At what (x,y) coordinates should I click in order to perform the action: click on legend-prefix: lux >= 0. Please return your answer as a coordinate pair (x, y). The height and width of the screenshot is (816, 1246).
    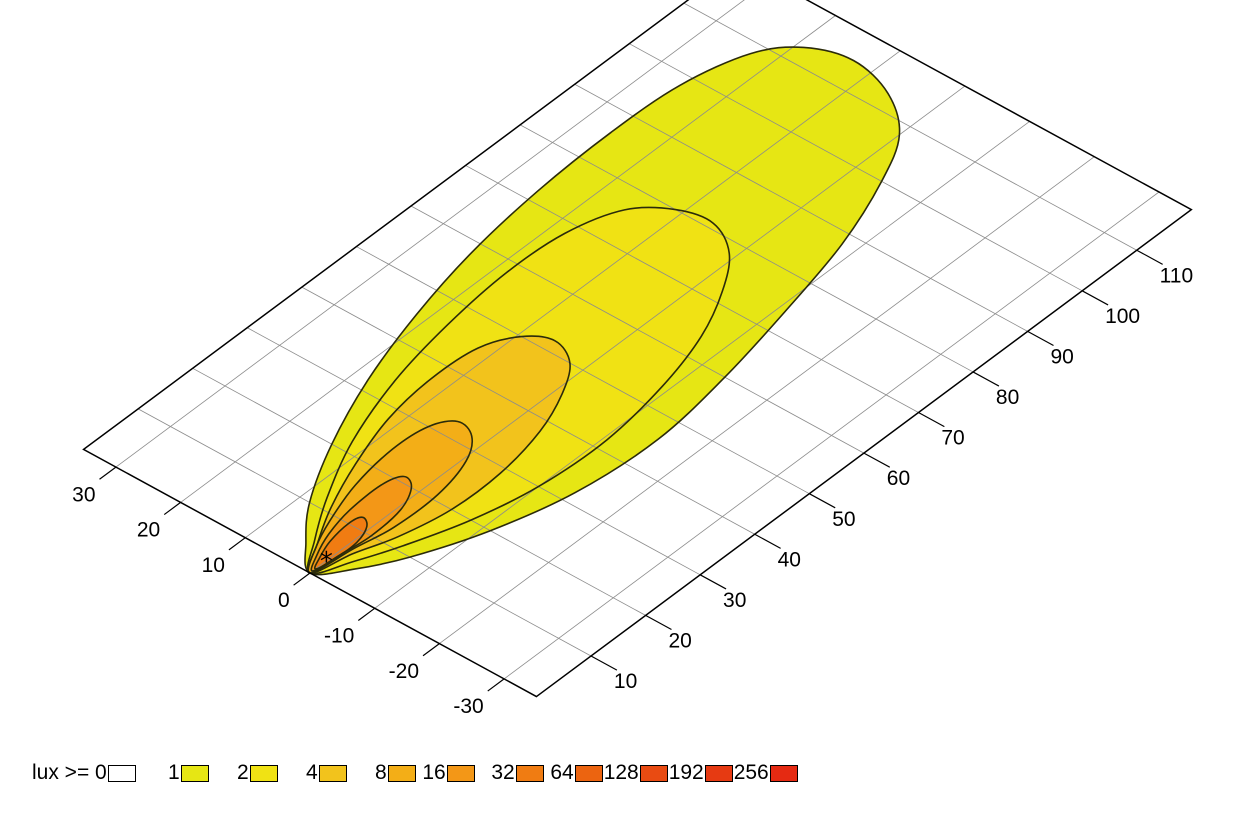
    Looking at the image, I should click on (69, 772).